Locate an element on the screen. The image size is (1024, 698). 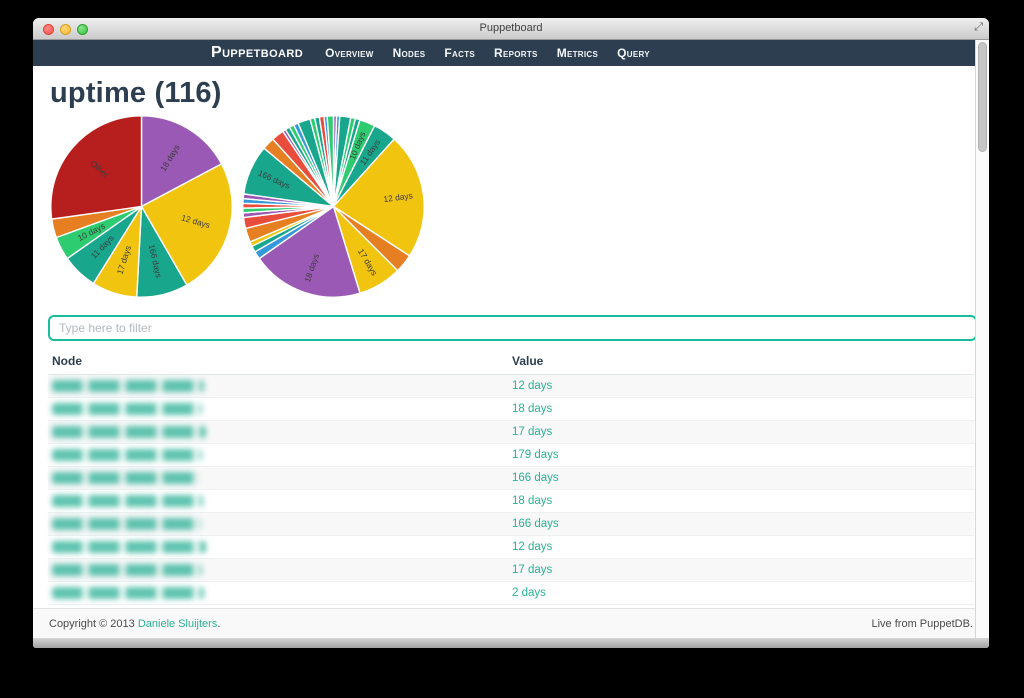
table-header-row: Node Value is located at coordinates (511, 362).